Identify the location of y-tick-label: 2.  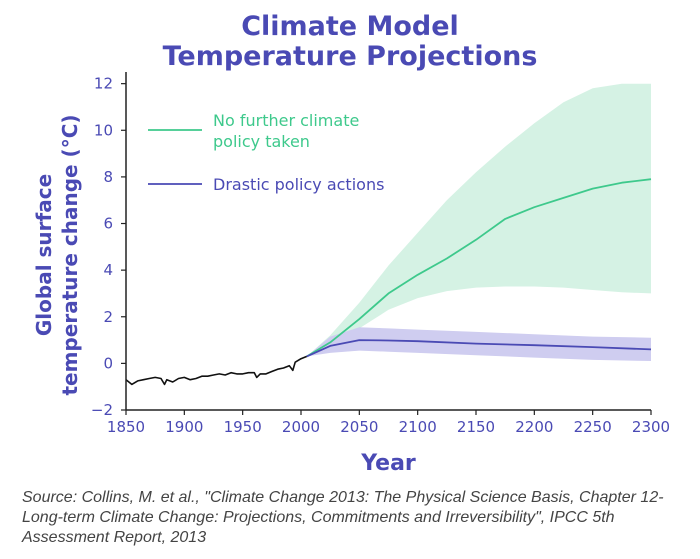
(108, 317).